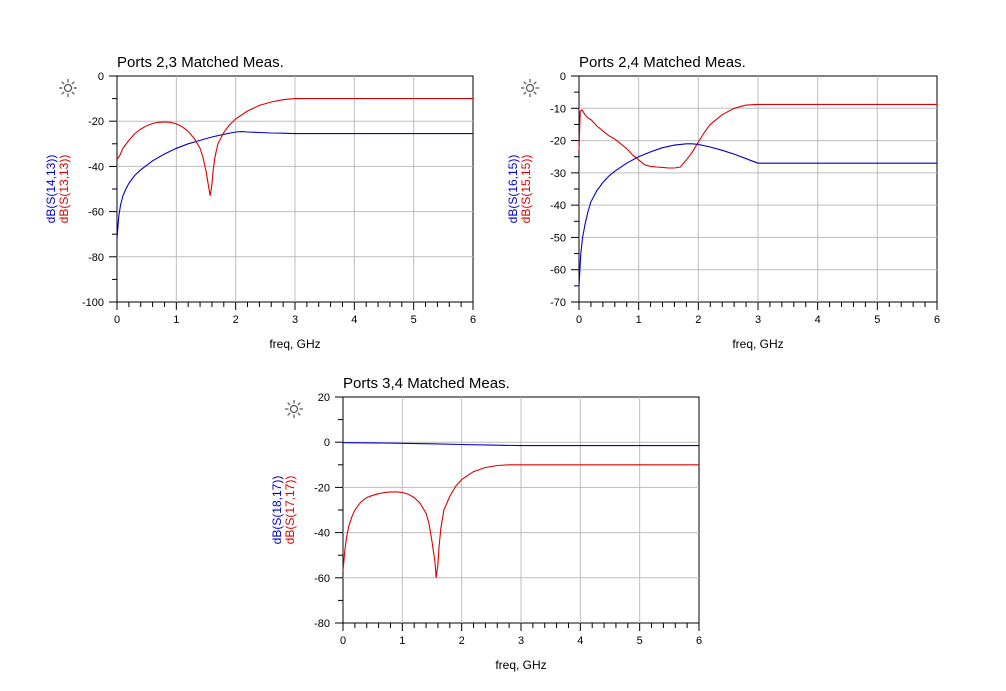  Describe the element at coordinates (558, 238) in the screenshot. I see `y-tick-label: -50` at that location.